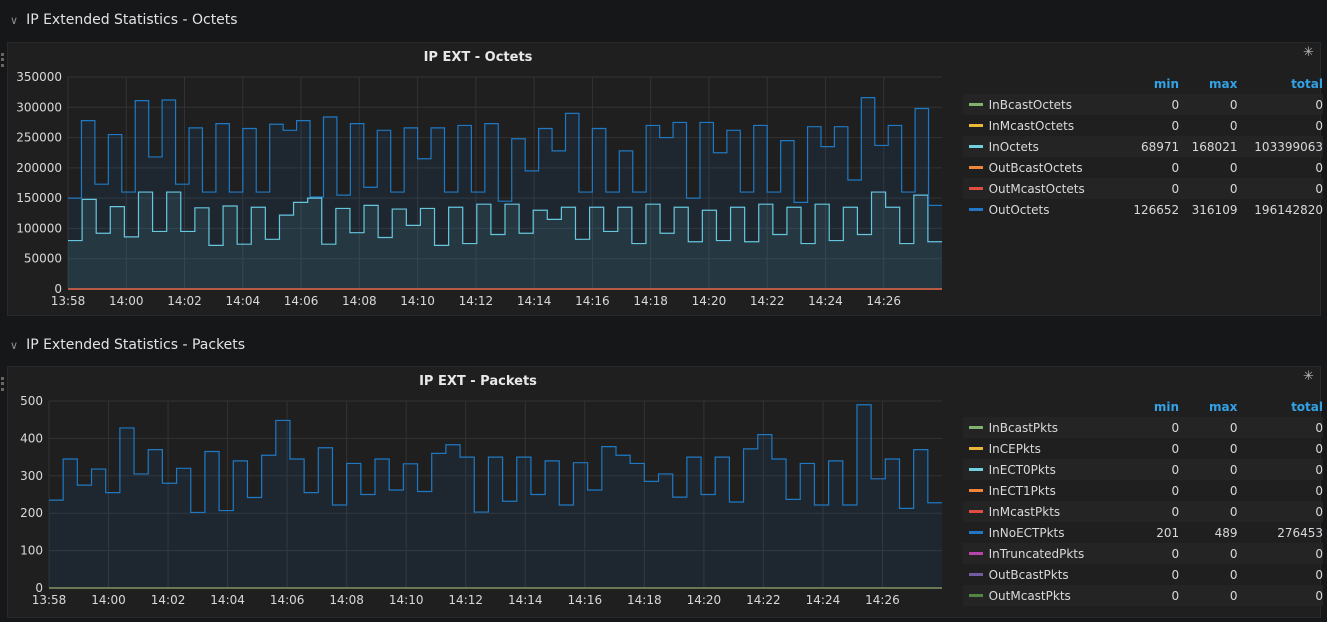  I want to click on legend-min: 126652, so click(1156, 209).